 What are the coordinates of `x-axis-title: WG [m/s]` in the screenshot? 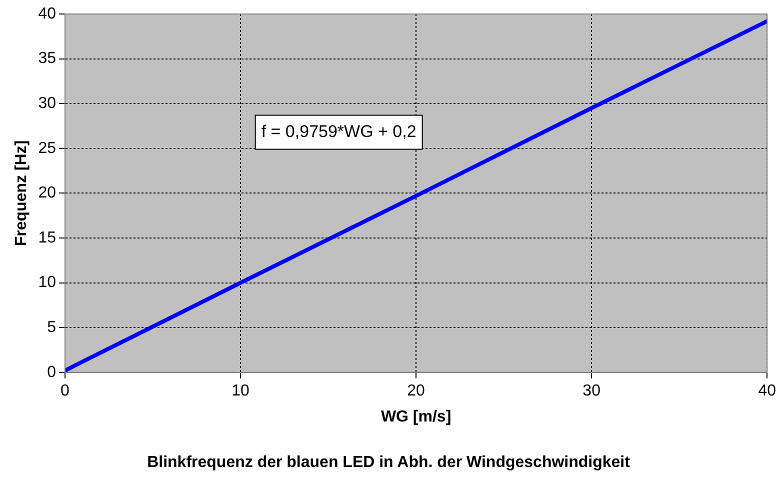 It's located at (416, 417).